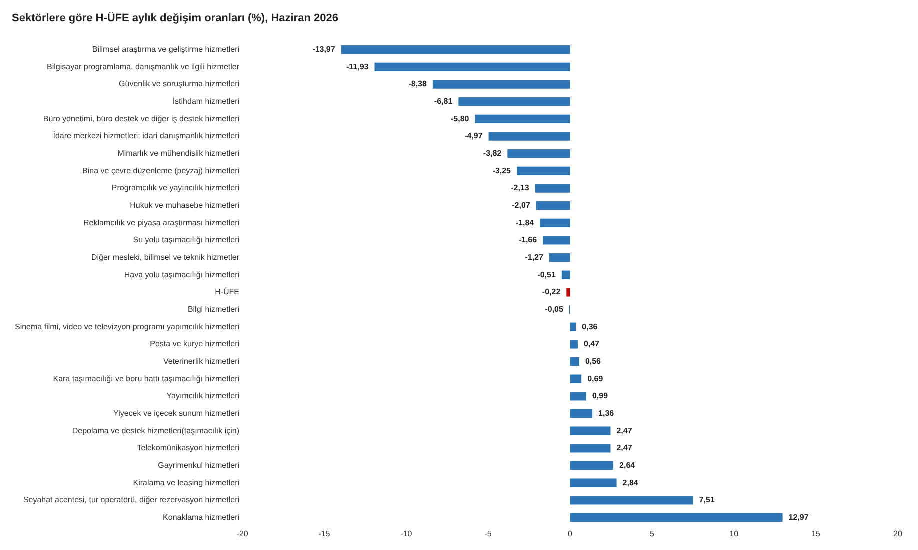  Describe the element at coordinates (188, 448) in the screenshot. I see `y-tick-label: Telekomünikasyon hizmetleri` at that location.